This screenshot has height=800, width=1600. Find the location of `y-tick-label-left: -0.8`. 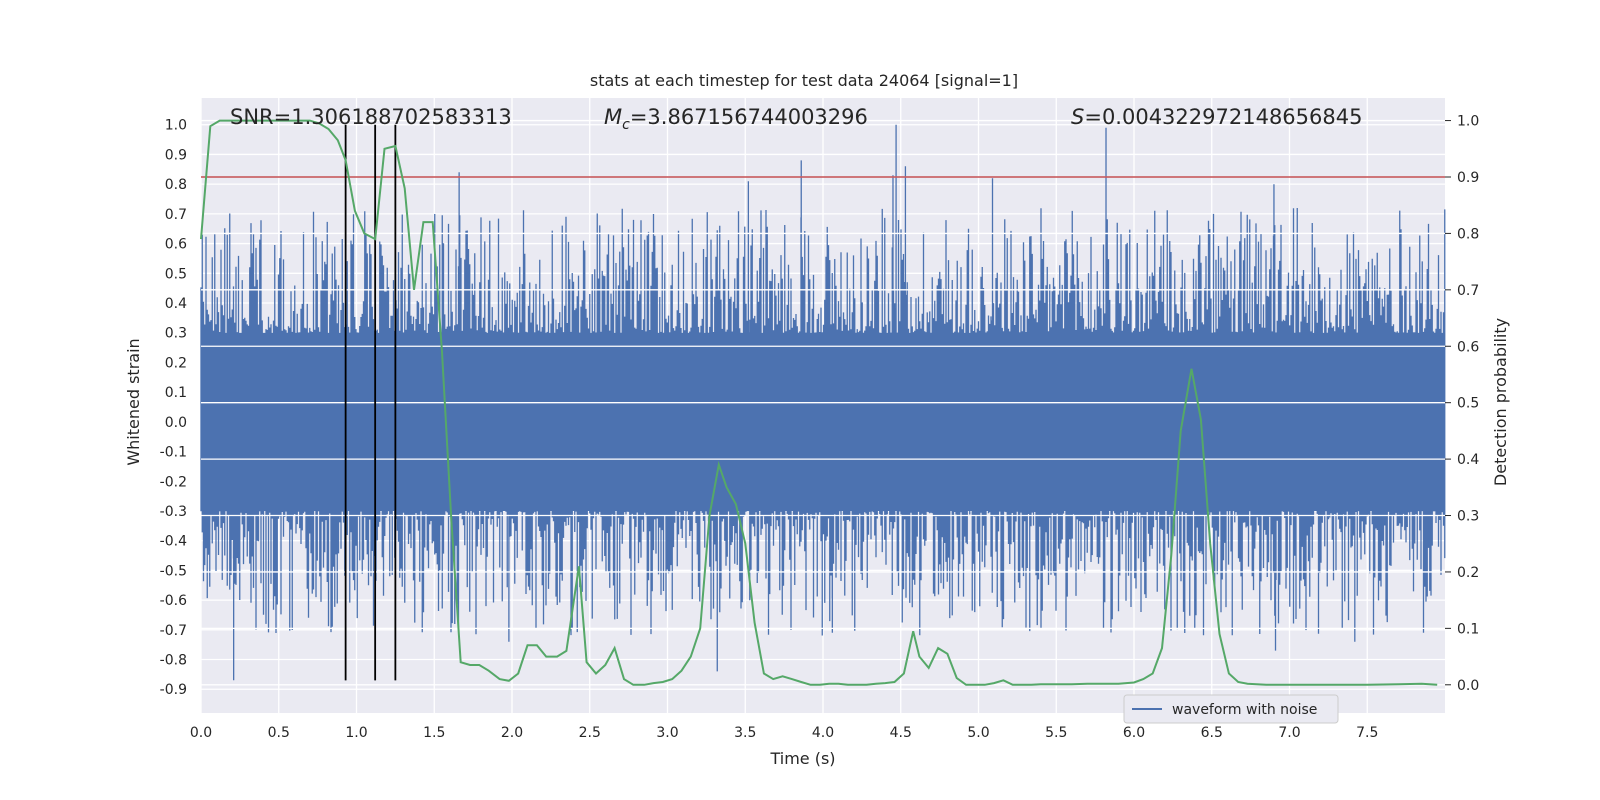

y-tick-label-left: -0.8 is located at coordinates (173, 661).